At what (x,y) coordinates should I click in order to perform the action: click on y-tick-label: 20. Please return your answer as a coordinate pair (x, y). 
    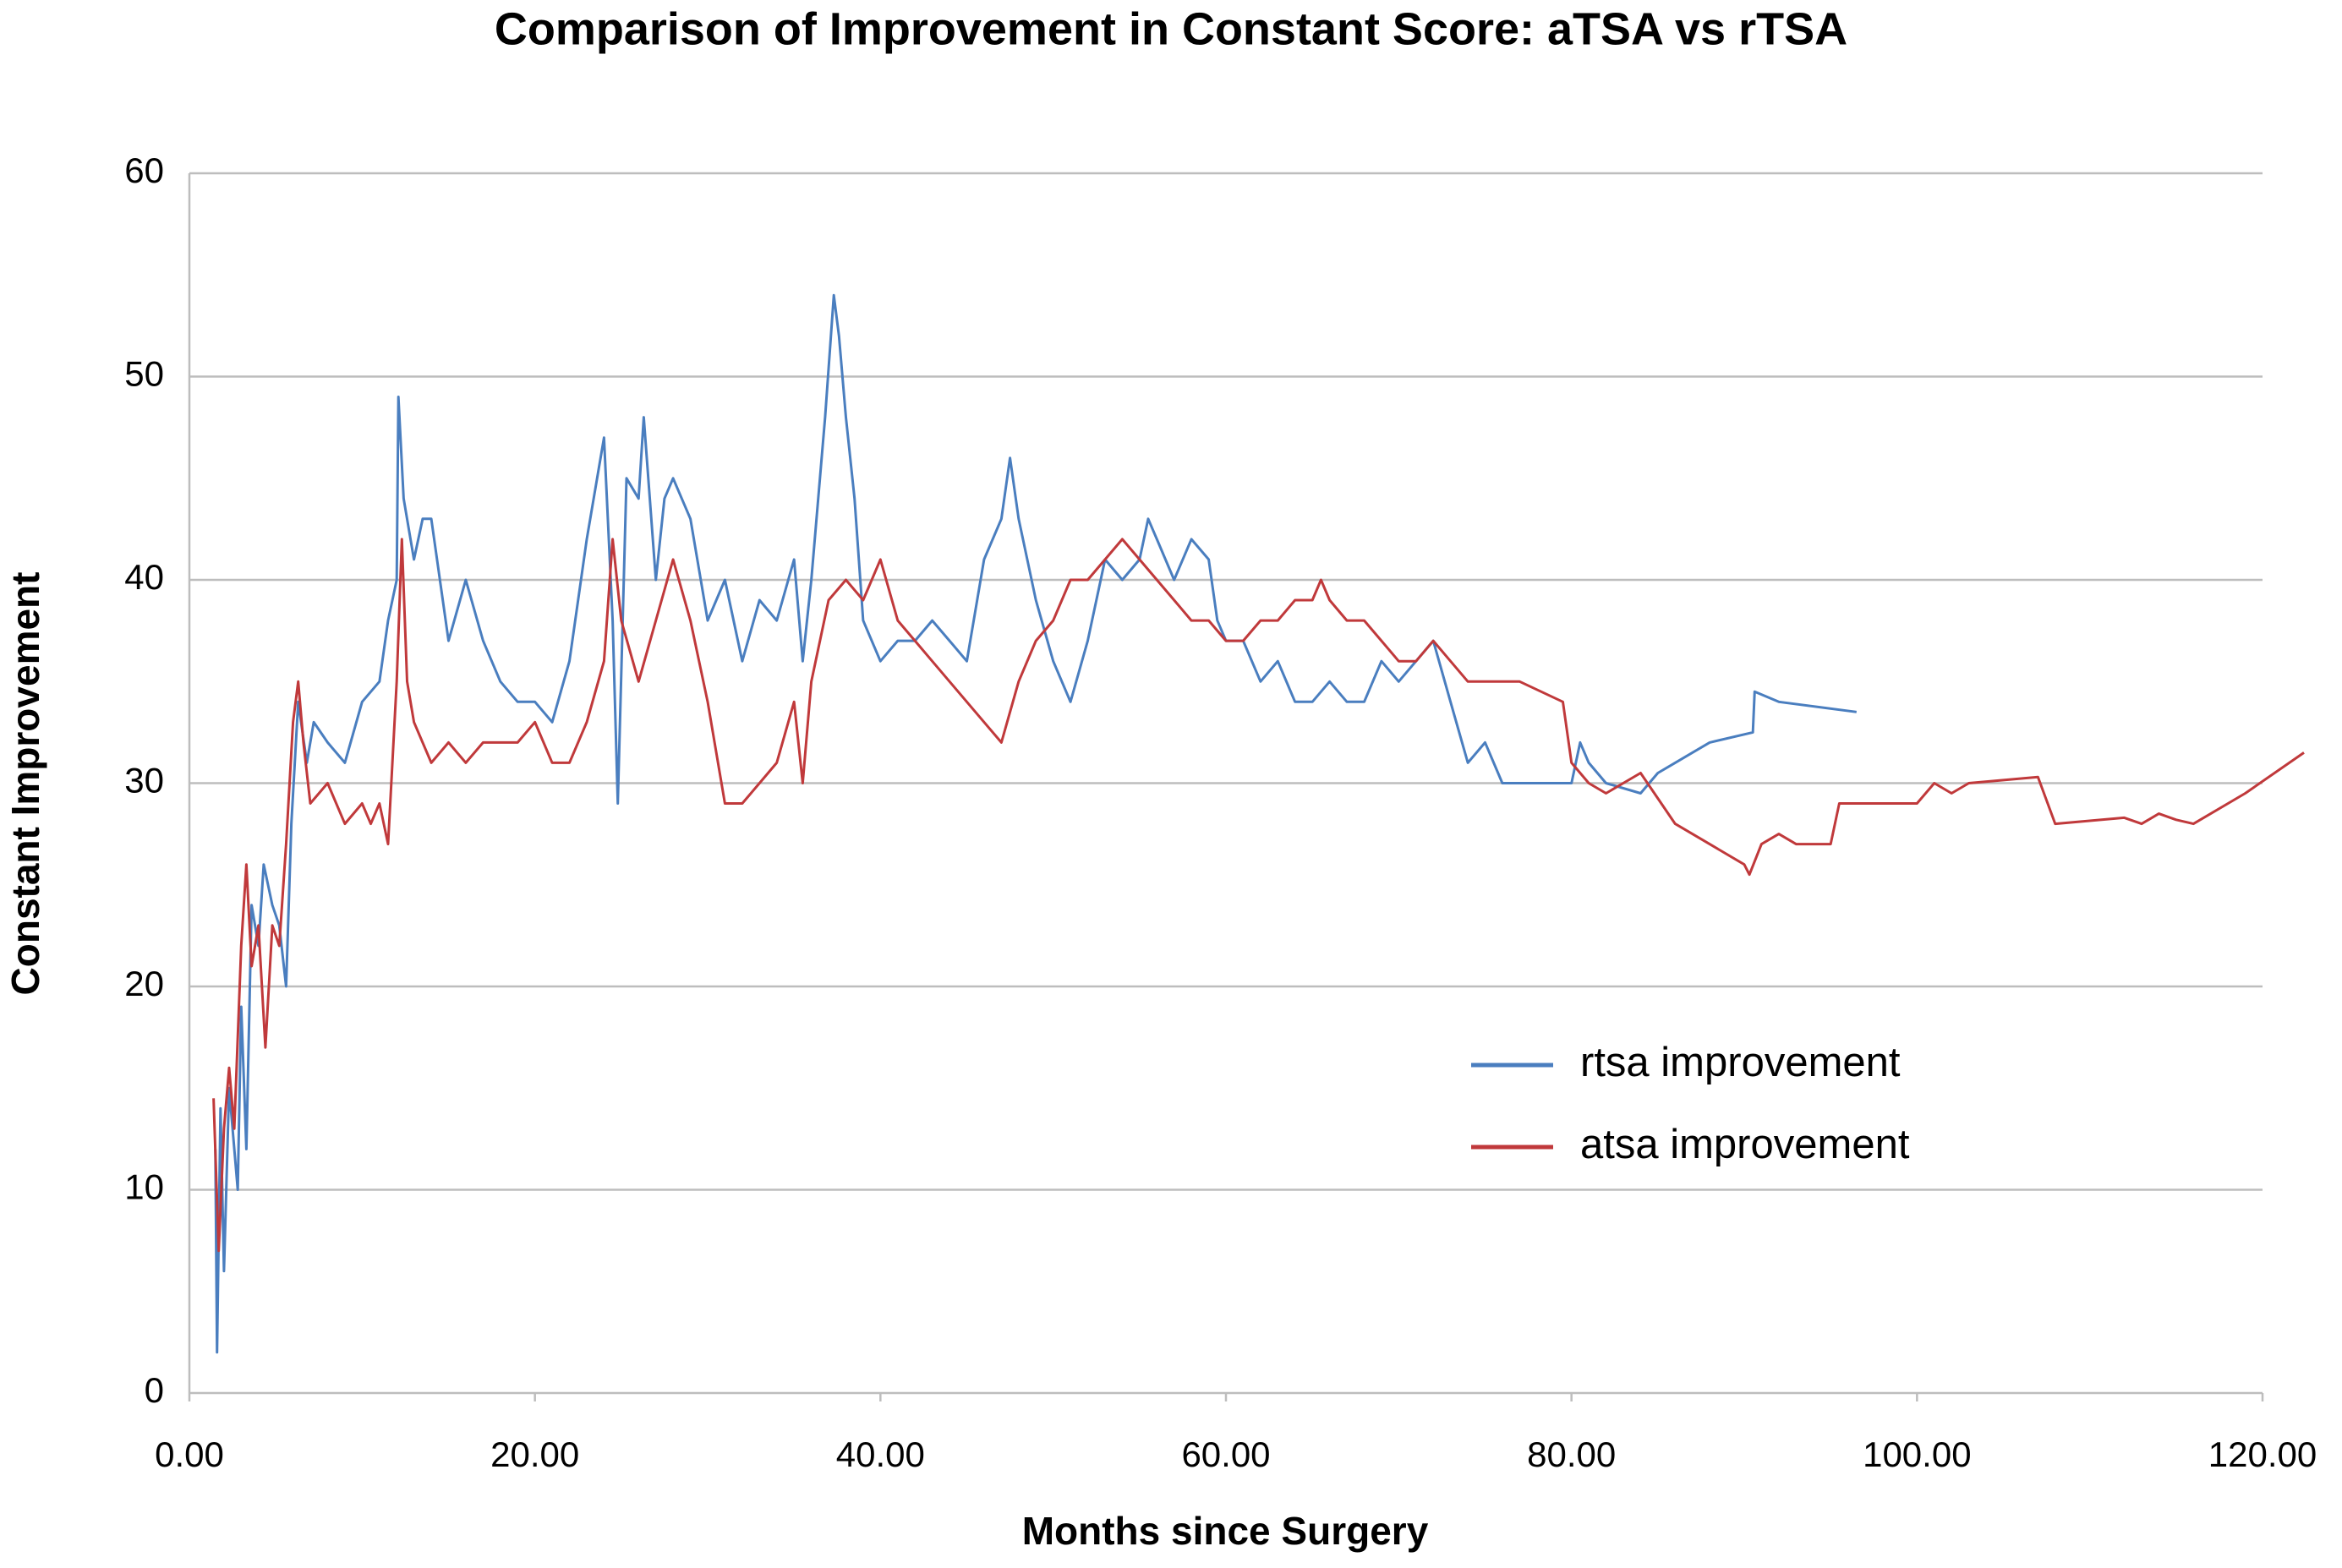
    Looking at the image, I should click on (144, 983).